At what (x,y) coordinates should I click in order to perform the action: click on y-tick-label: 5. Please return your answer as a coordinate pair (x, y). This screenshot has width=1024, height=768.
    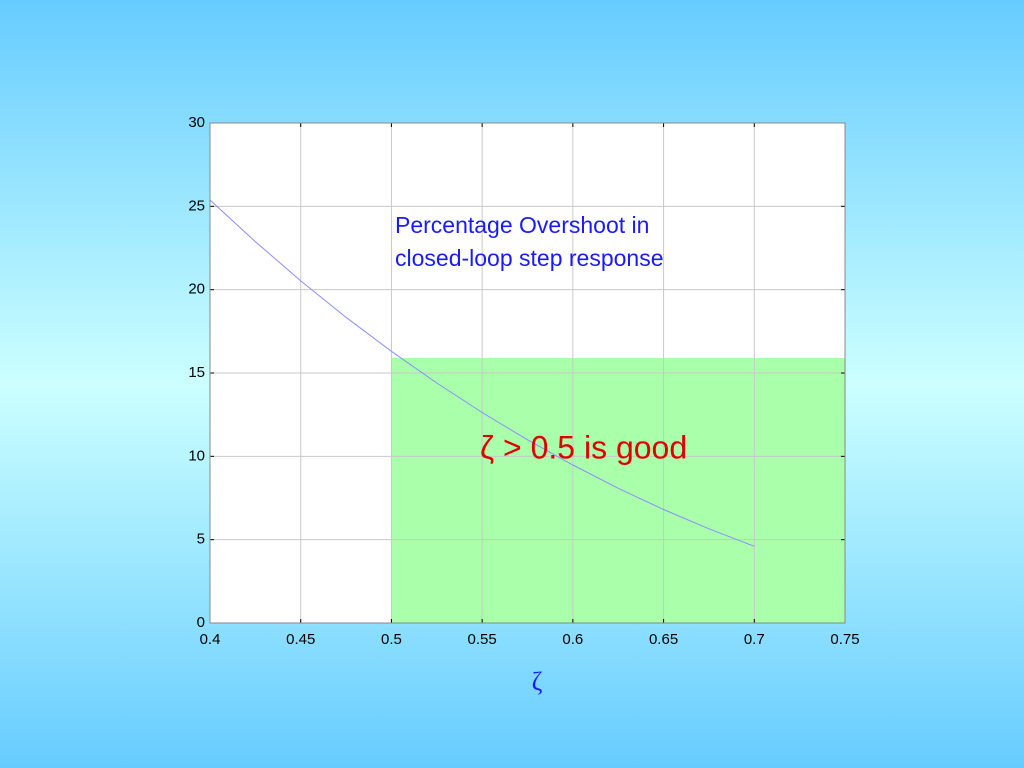
    Looking at the image, I should click on (201, 539).